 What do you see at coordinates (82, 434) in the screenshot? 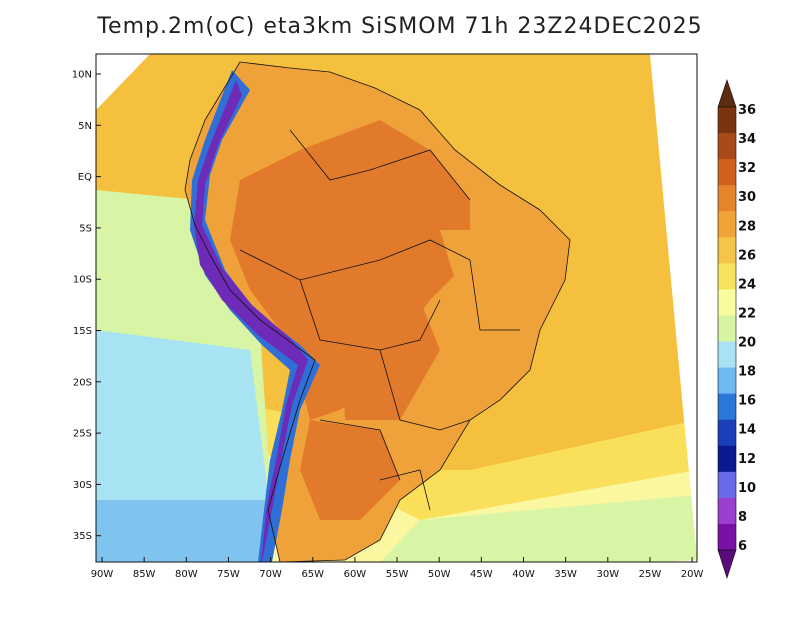
I see `lat-tick-label: 25S` at bounding box center [82, 434].